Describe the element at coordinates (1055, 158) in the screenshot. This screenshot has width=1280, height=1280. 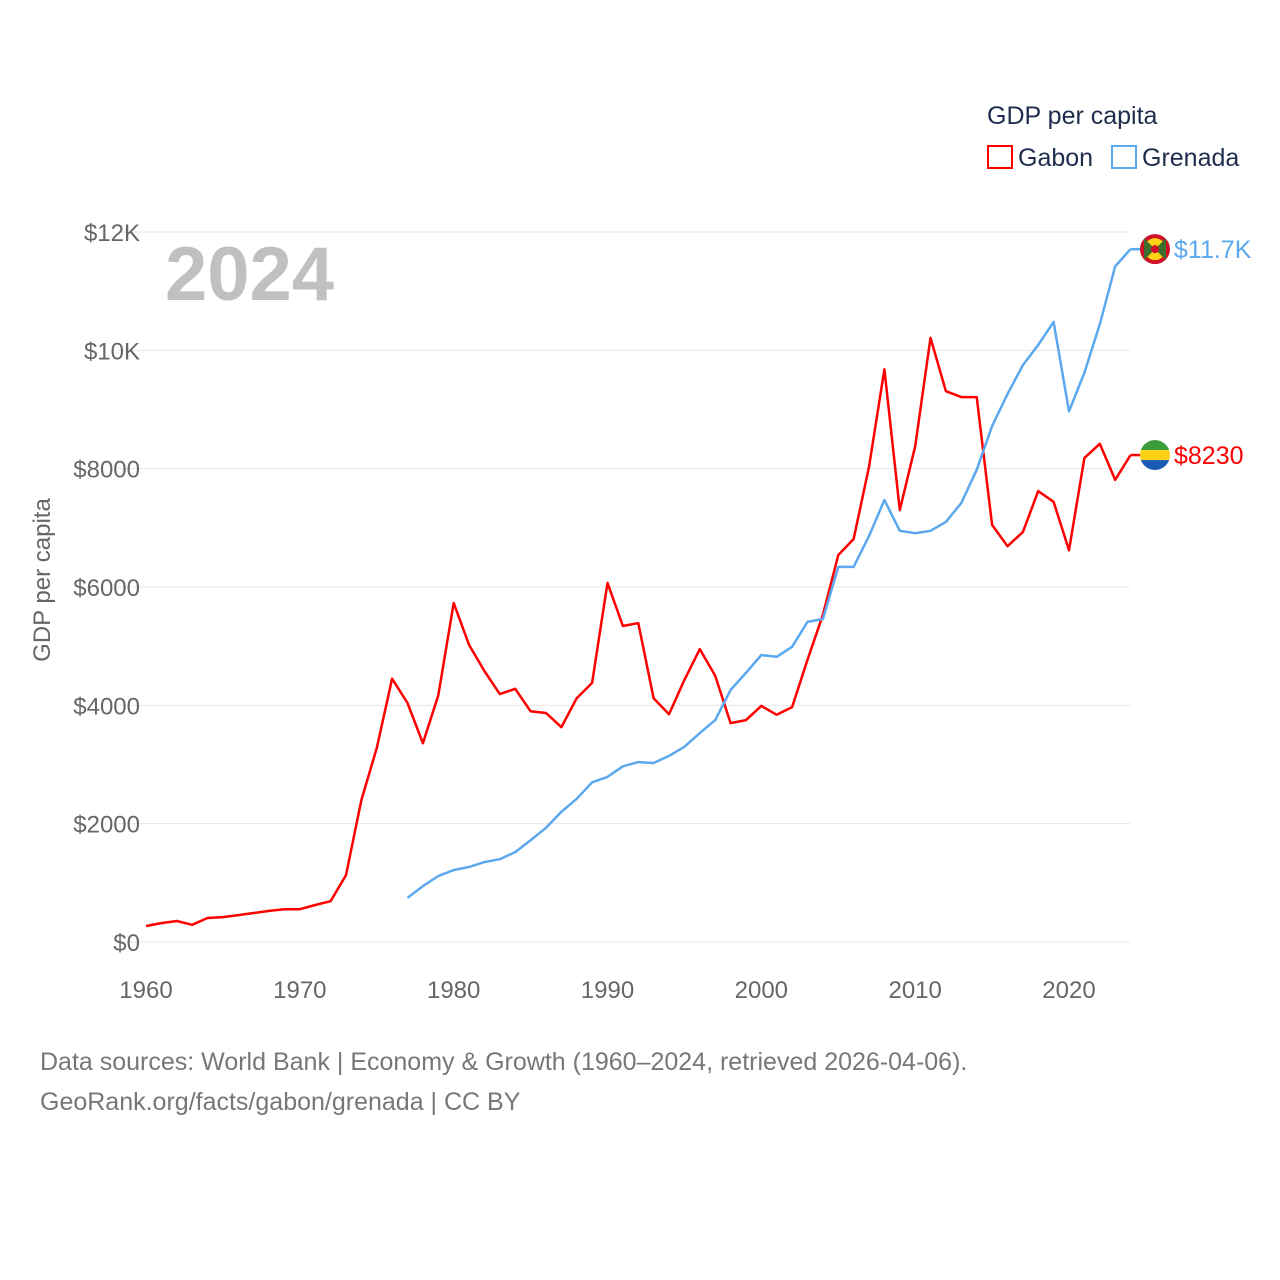
I see `legend-label: Gabon` at that location.